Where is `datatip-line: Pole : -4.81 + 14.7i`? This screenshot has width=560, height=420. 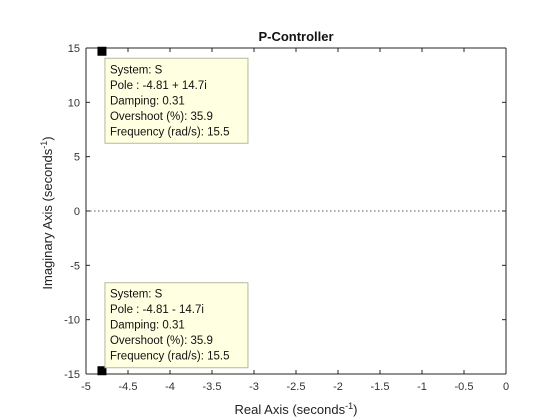
datatip-line: Pole : -4.81 + 14.7i is located at coordinates (158, 86).